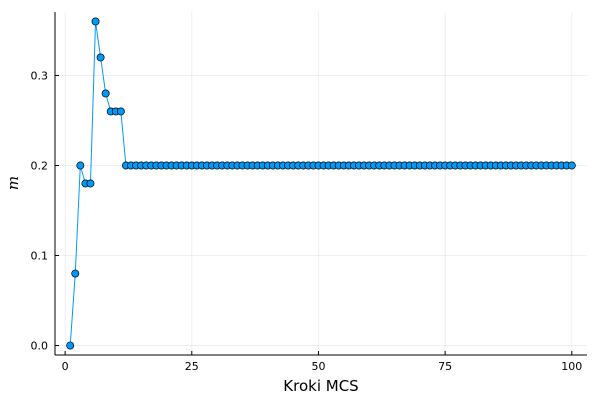 The width and height of the screenshot is (600, 400). Describe the element at coordinates (320, 386) in the screenshot. I see `x-axis-title: Kroki MCS` at that location.